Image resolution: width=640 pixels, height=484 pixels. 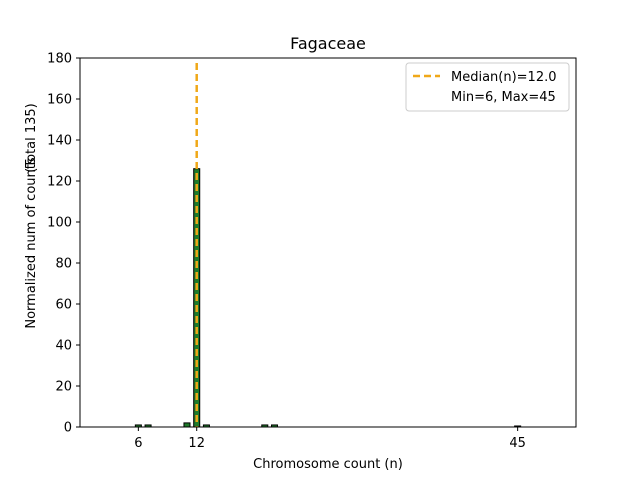 What do you see at coordinates (63, 387) in the screenshot?
I see `y-tick-label: 20` at bounding box center [63, 387].